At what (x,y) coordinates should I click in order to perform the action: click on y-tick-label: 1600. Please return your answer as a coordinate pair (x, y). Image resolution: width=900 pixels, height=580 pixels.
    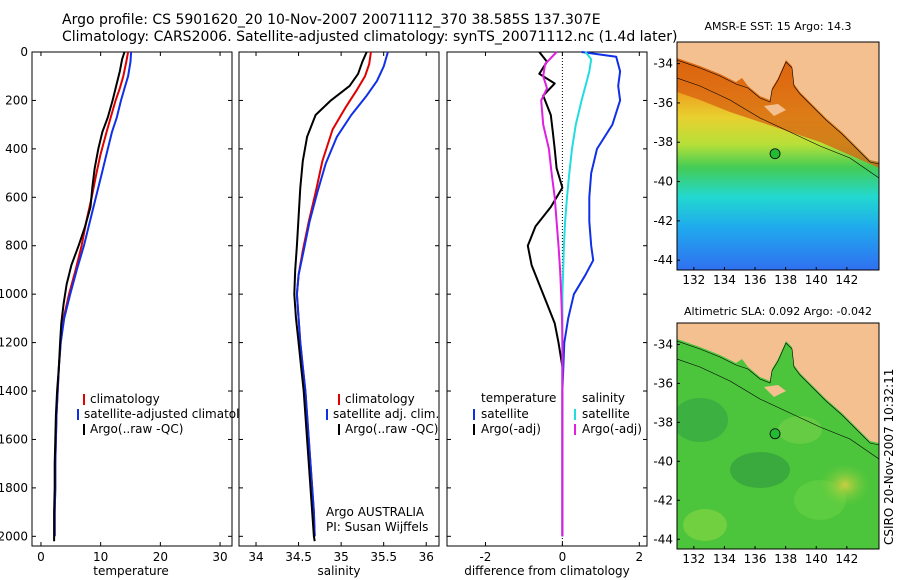
    Looking at the image, I should click on (14, 439).